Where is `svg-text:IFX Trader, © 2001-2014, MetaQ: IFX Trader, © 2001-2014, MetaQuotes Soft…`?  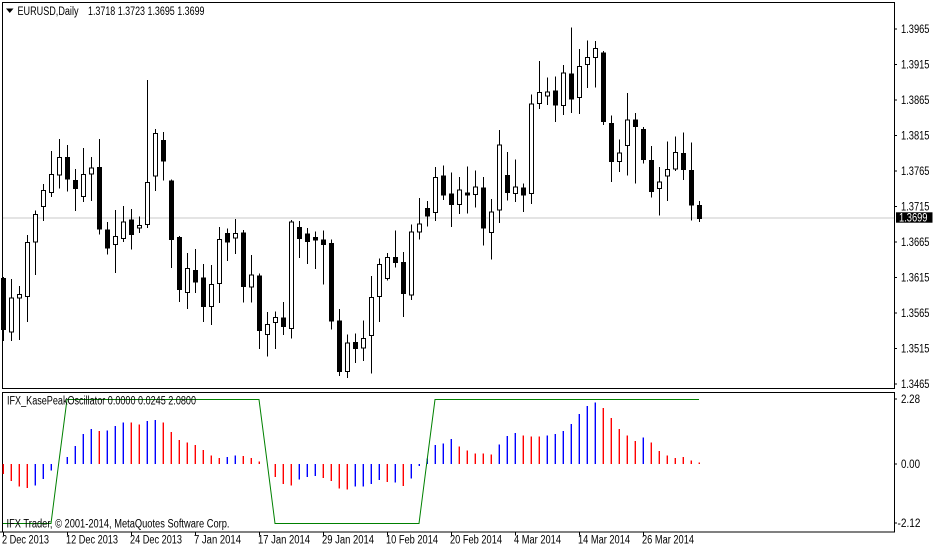
svg-text:IFX Trader, © 2001-2014, MetaQ: IFX Trader, © 2001-2014, MetaQuotes Soft… is located at coordinates (118, 525).